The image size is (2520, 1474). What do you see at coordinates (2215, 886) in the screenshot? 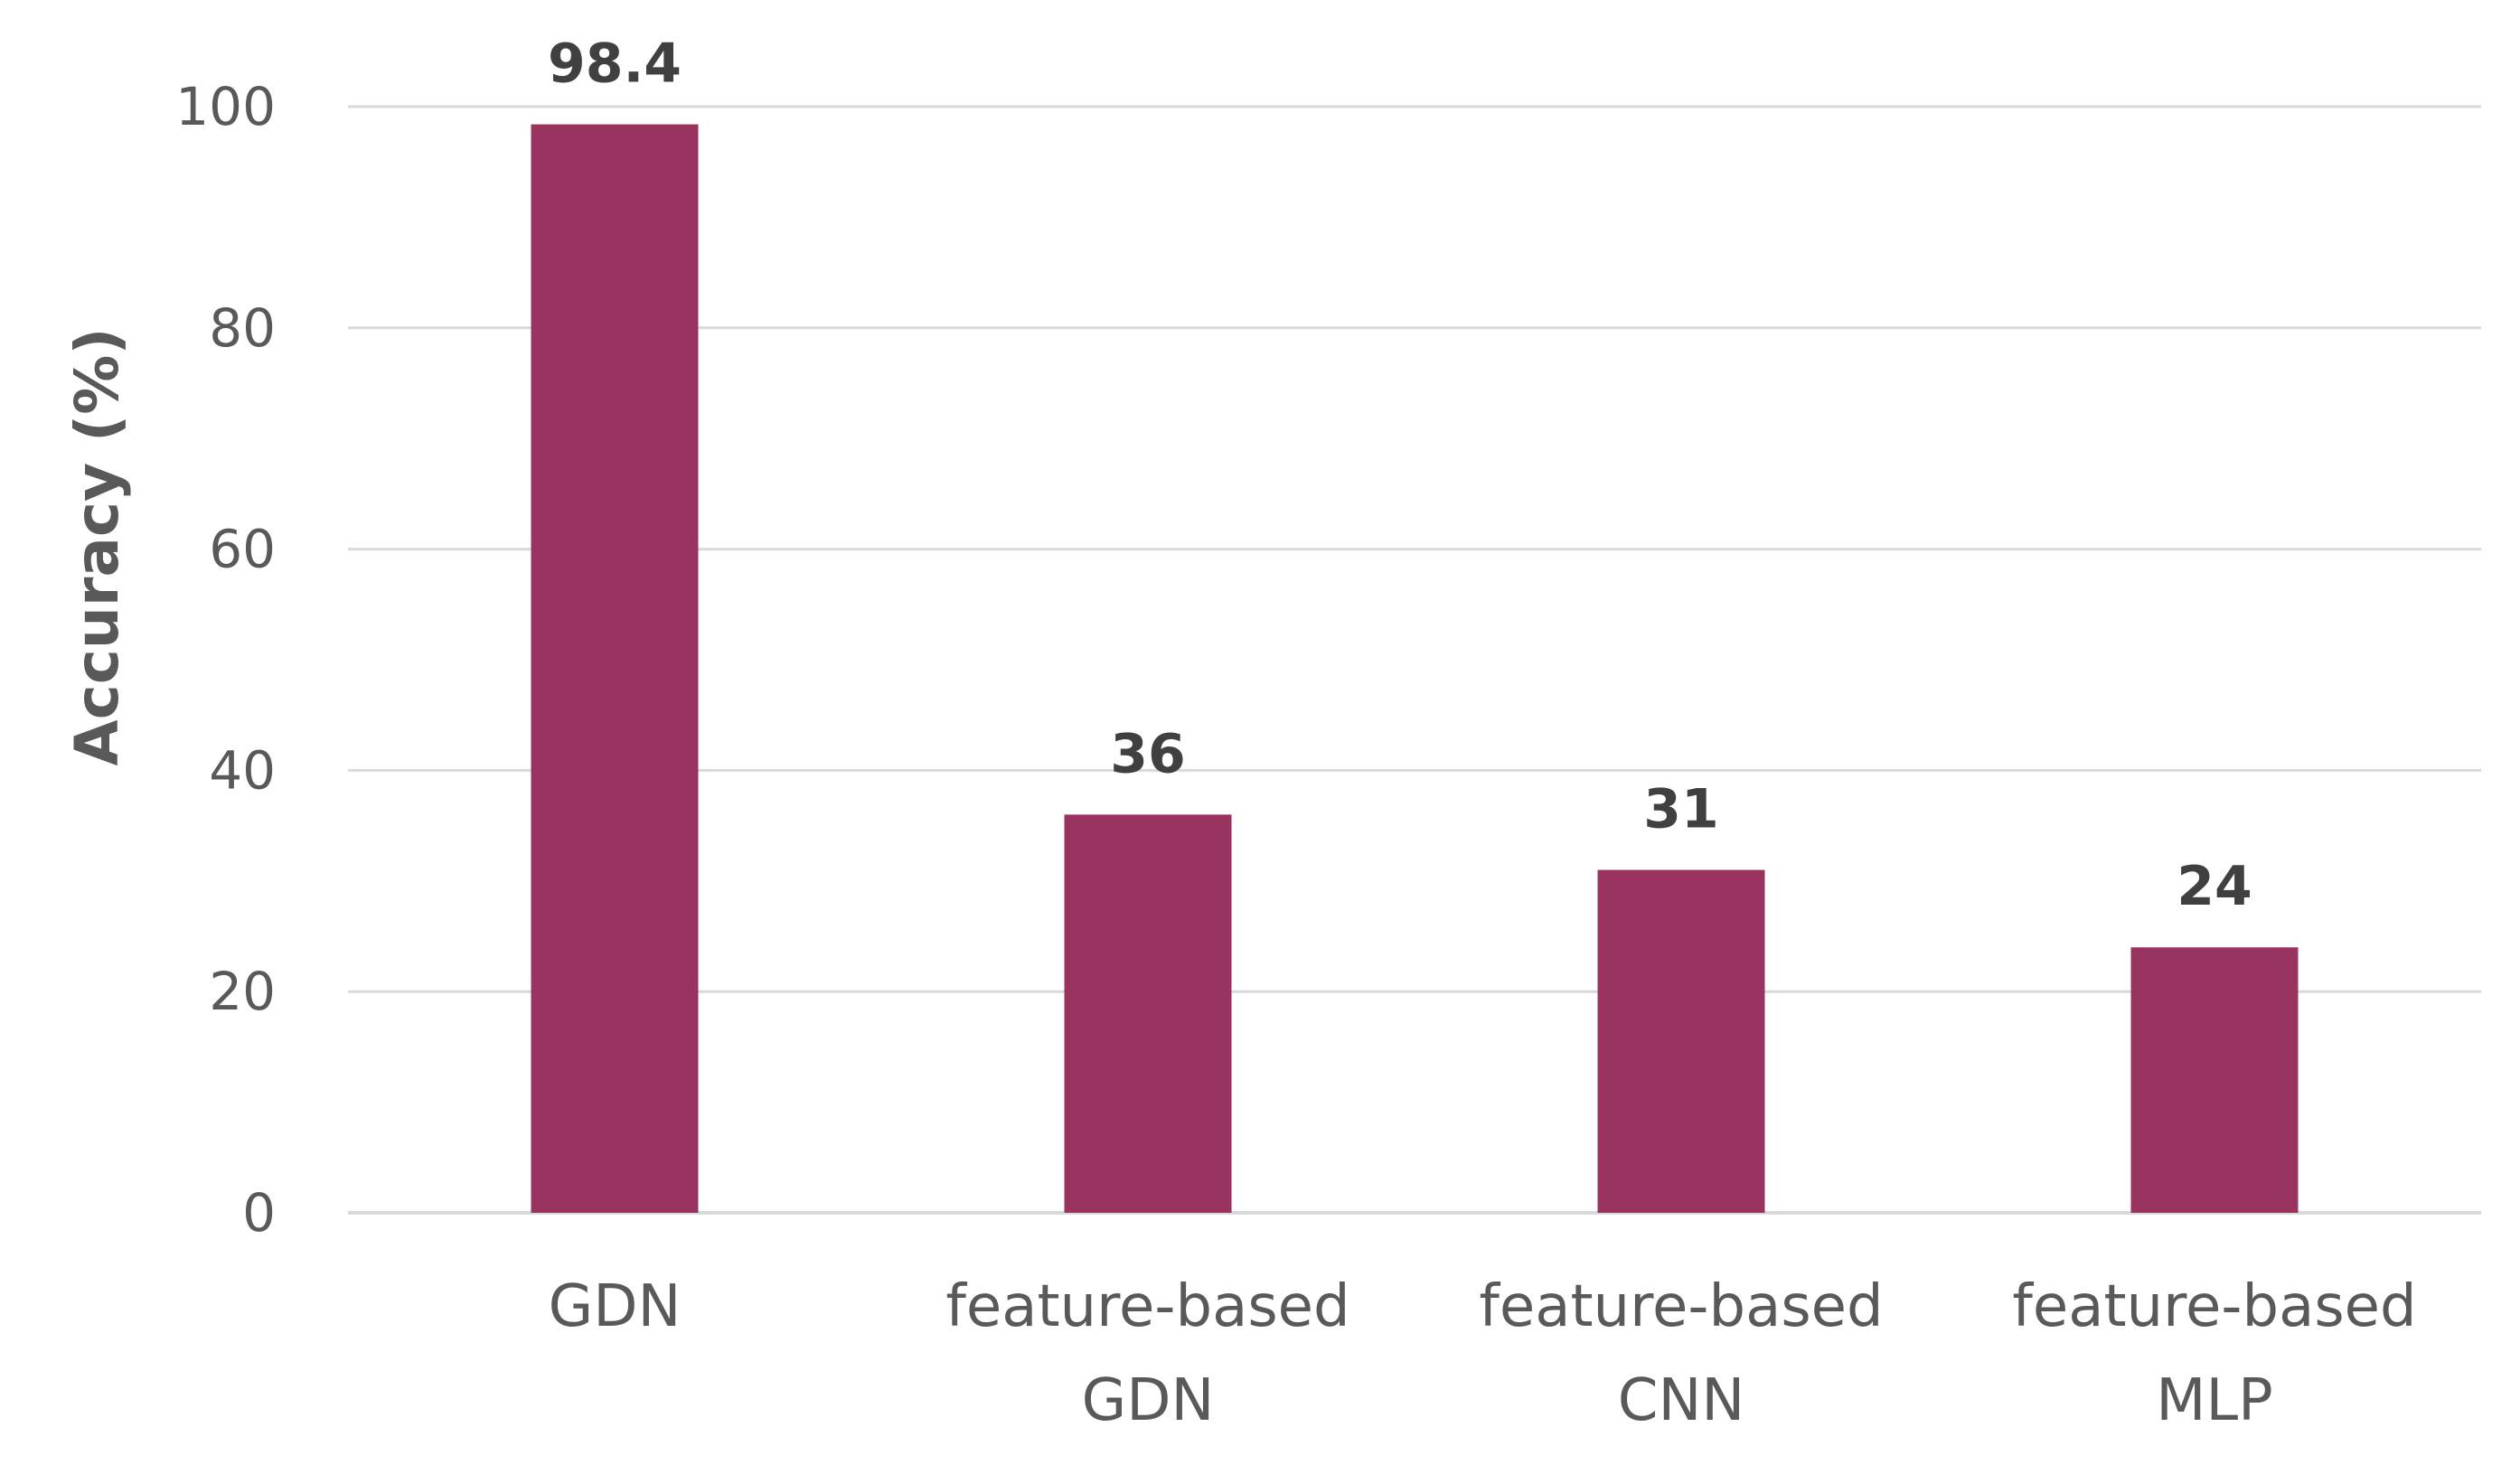
I see `data-label: 24` at bounding box center [2215, 886].